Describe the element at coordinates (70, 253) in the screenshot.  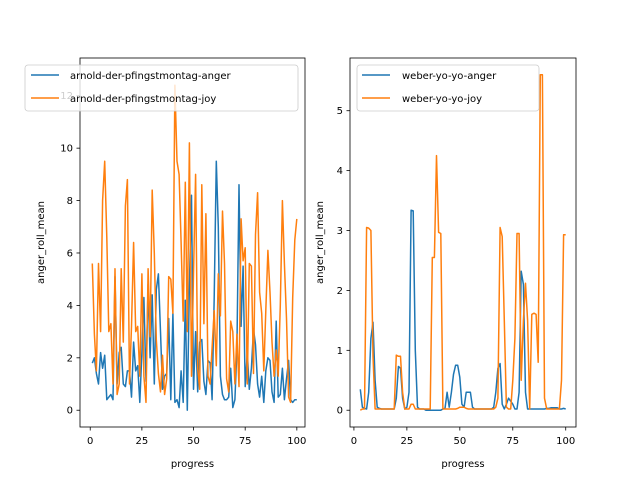
I see `y-tick-label: 6` at that location.